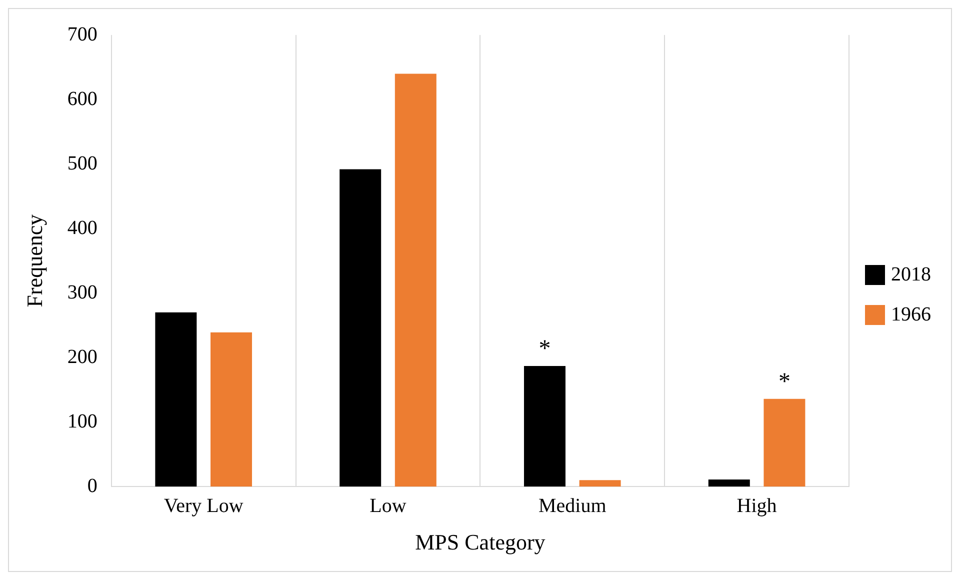  Describe the element at coordinates (204, 505) in the screenshot. I see `x-tick-label: Very Low` at that location.